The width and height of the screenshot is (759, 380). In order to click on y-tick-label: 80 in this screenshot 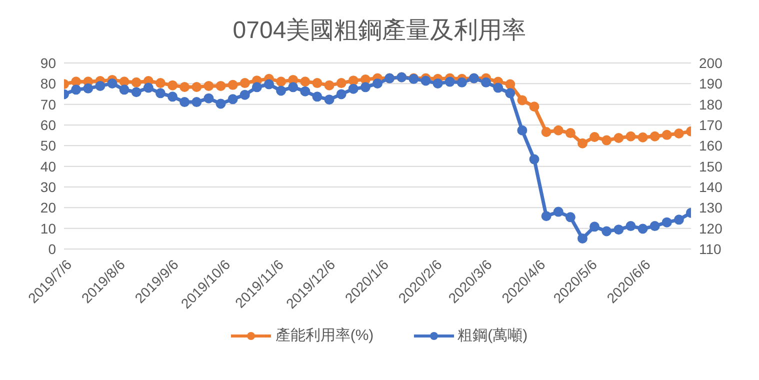, I will do `click(48, 84)`.